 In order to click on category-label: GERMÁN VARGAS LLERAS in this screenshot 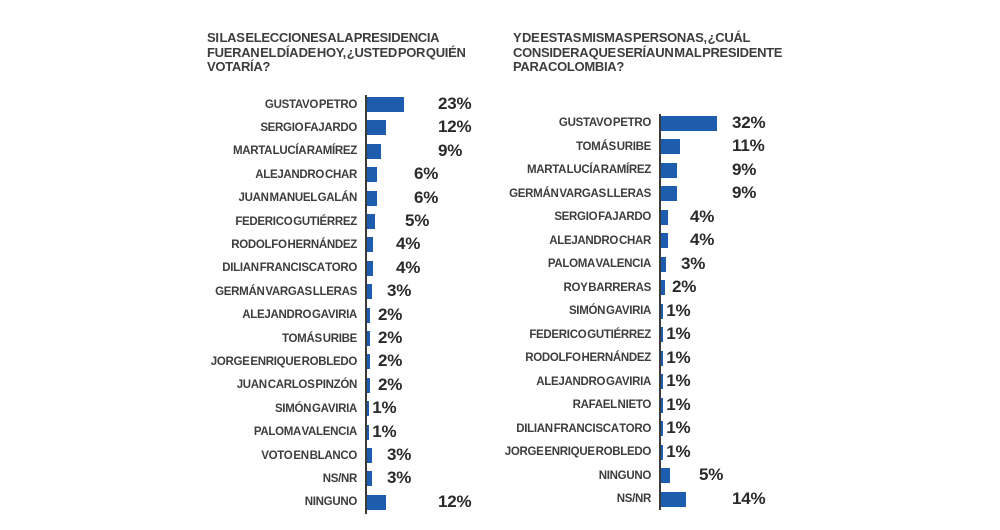, I will do `click(580, 193)`.